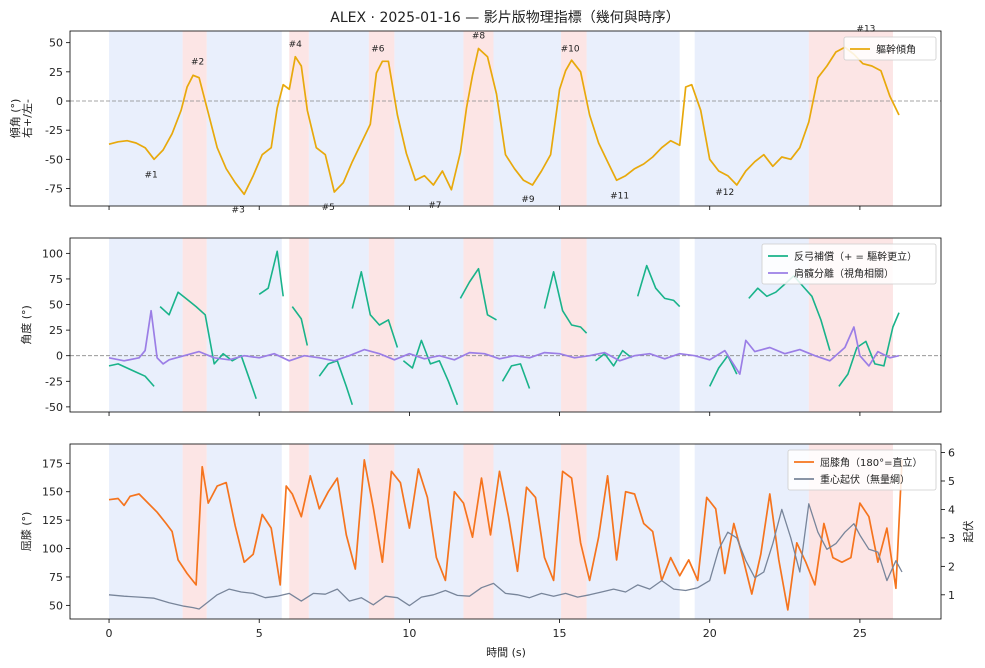  I want to click on chart-title: ALEX · 2025-01-16 — 影片版物理指標（幾何與時序）, so click(504, 18).